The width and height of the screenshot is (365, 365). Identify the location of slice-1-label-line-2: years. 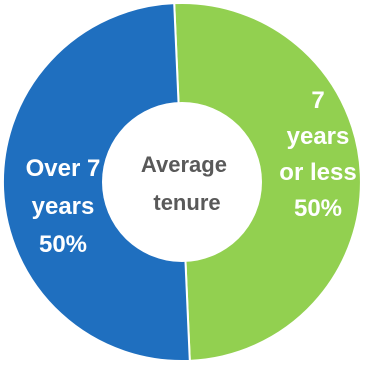
(318, 136).